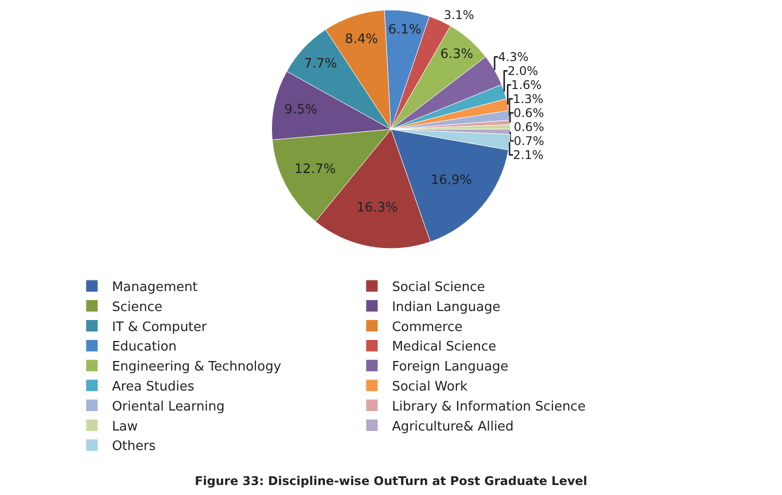  Describe the element at coordinates (451, 180) in the screenshot. I see `data-label: 16.9%` at that location.